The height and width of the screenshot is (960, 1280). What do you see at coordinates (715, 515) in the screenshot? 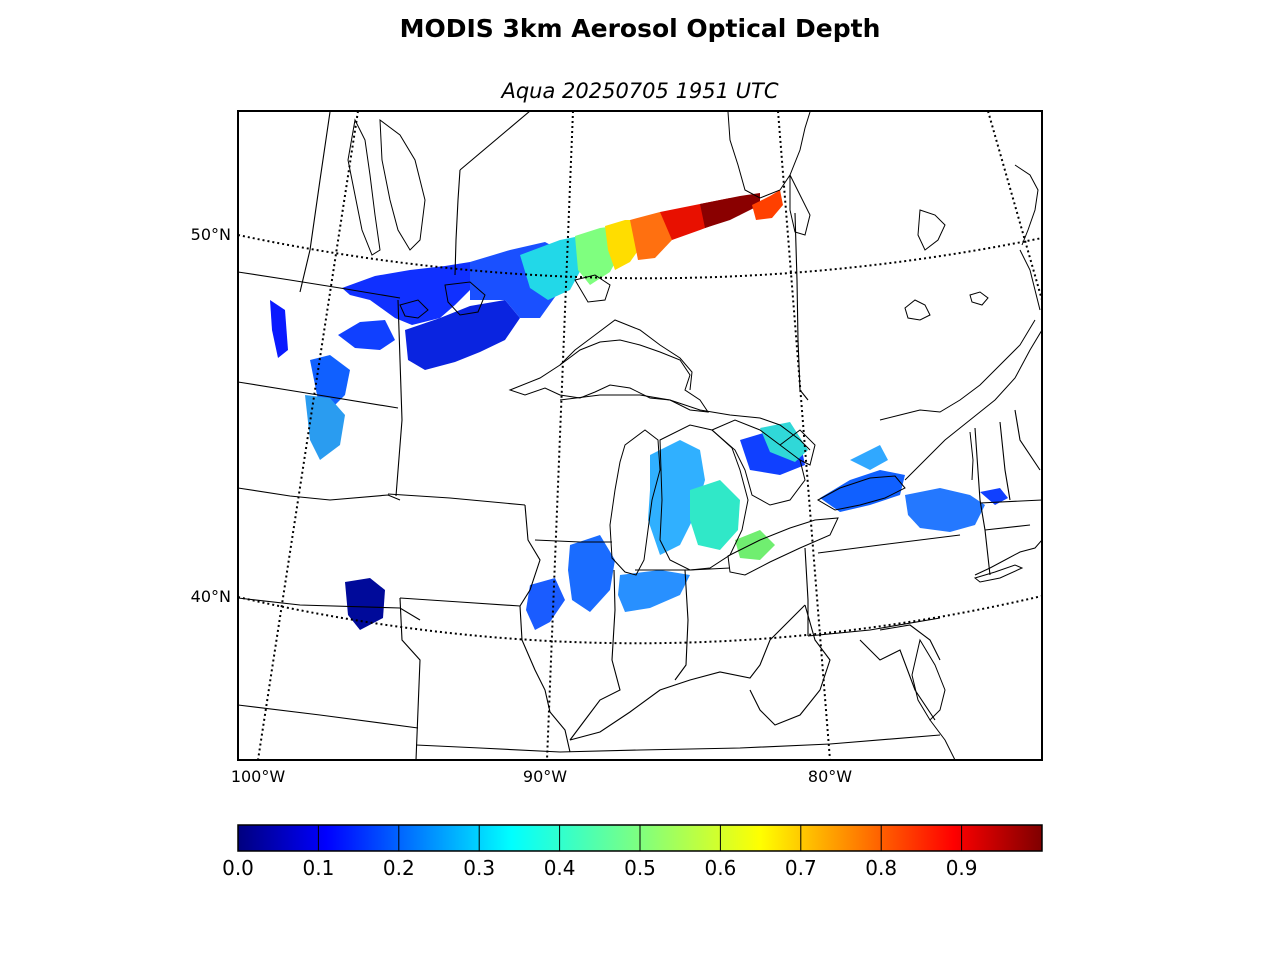
I see `aerosol-patch-michigan-cyan` at bounding box center [715, 515].